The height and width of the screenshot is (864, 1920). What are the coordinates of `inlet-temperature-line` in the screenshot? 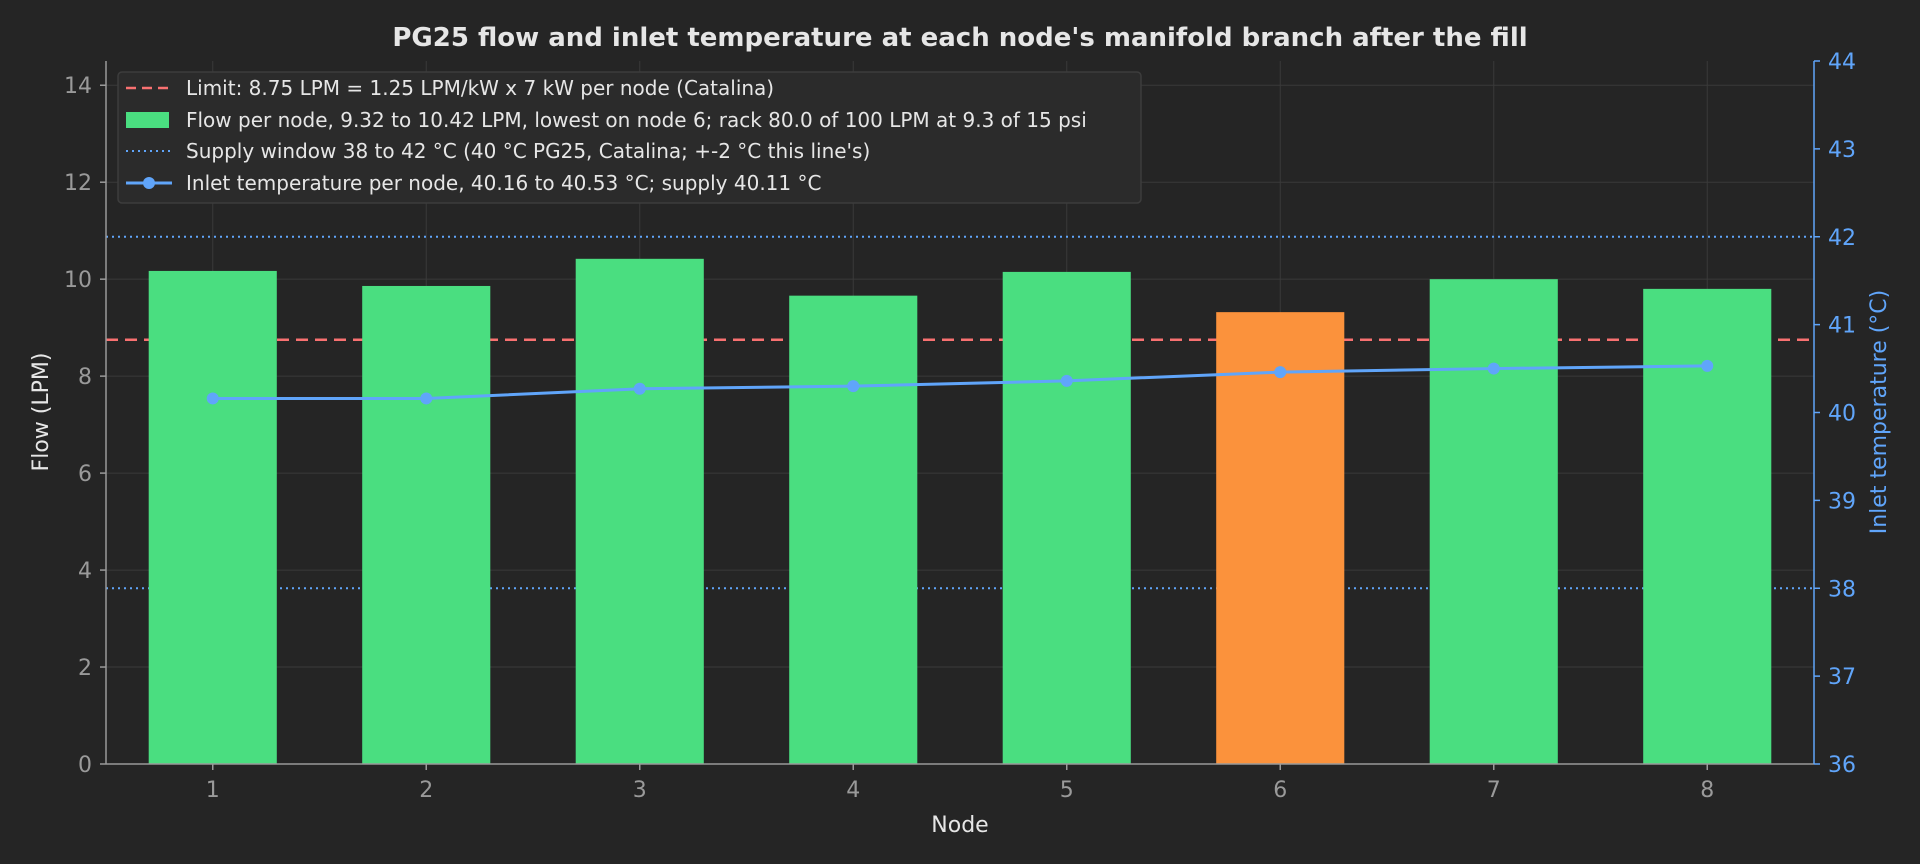 It's located at (960, 382).